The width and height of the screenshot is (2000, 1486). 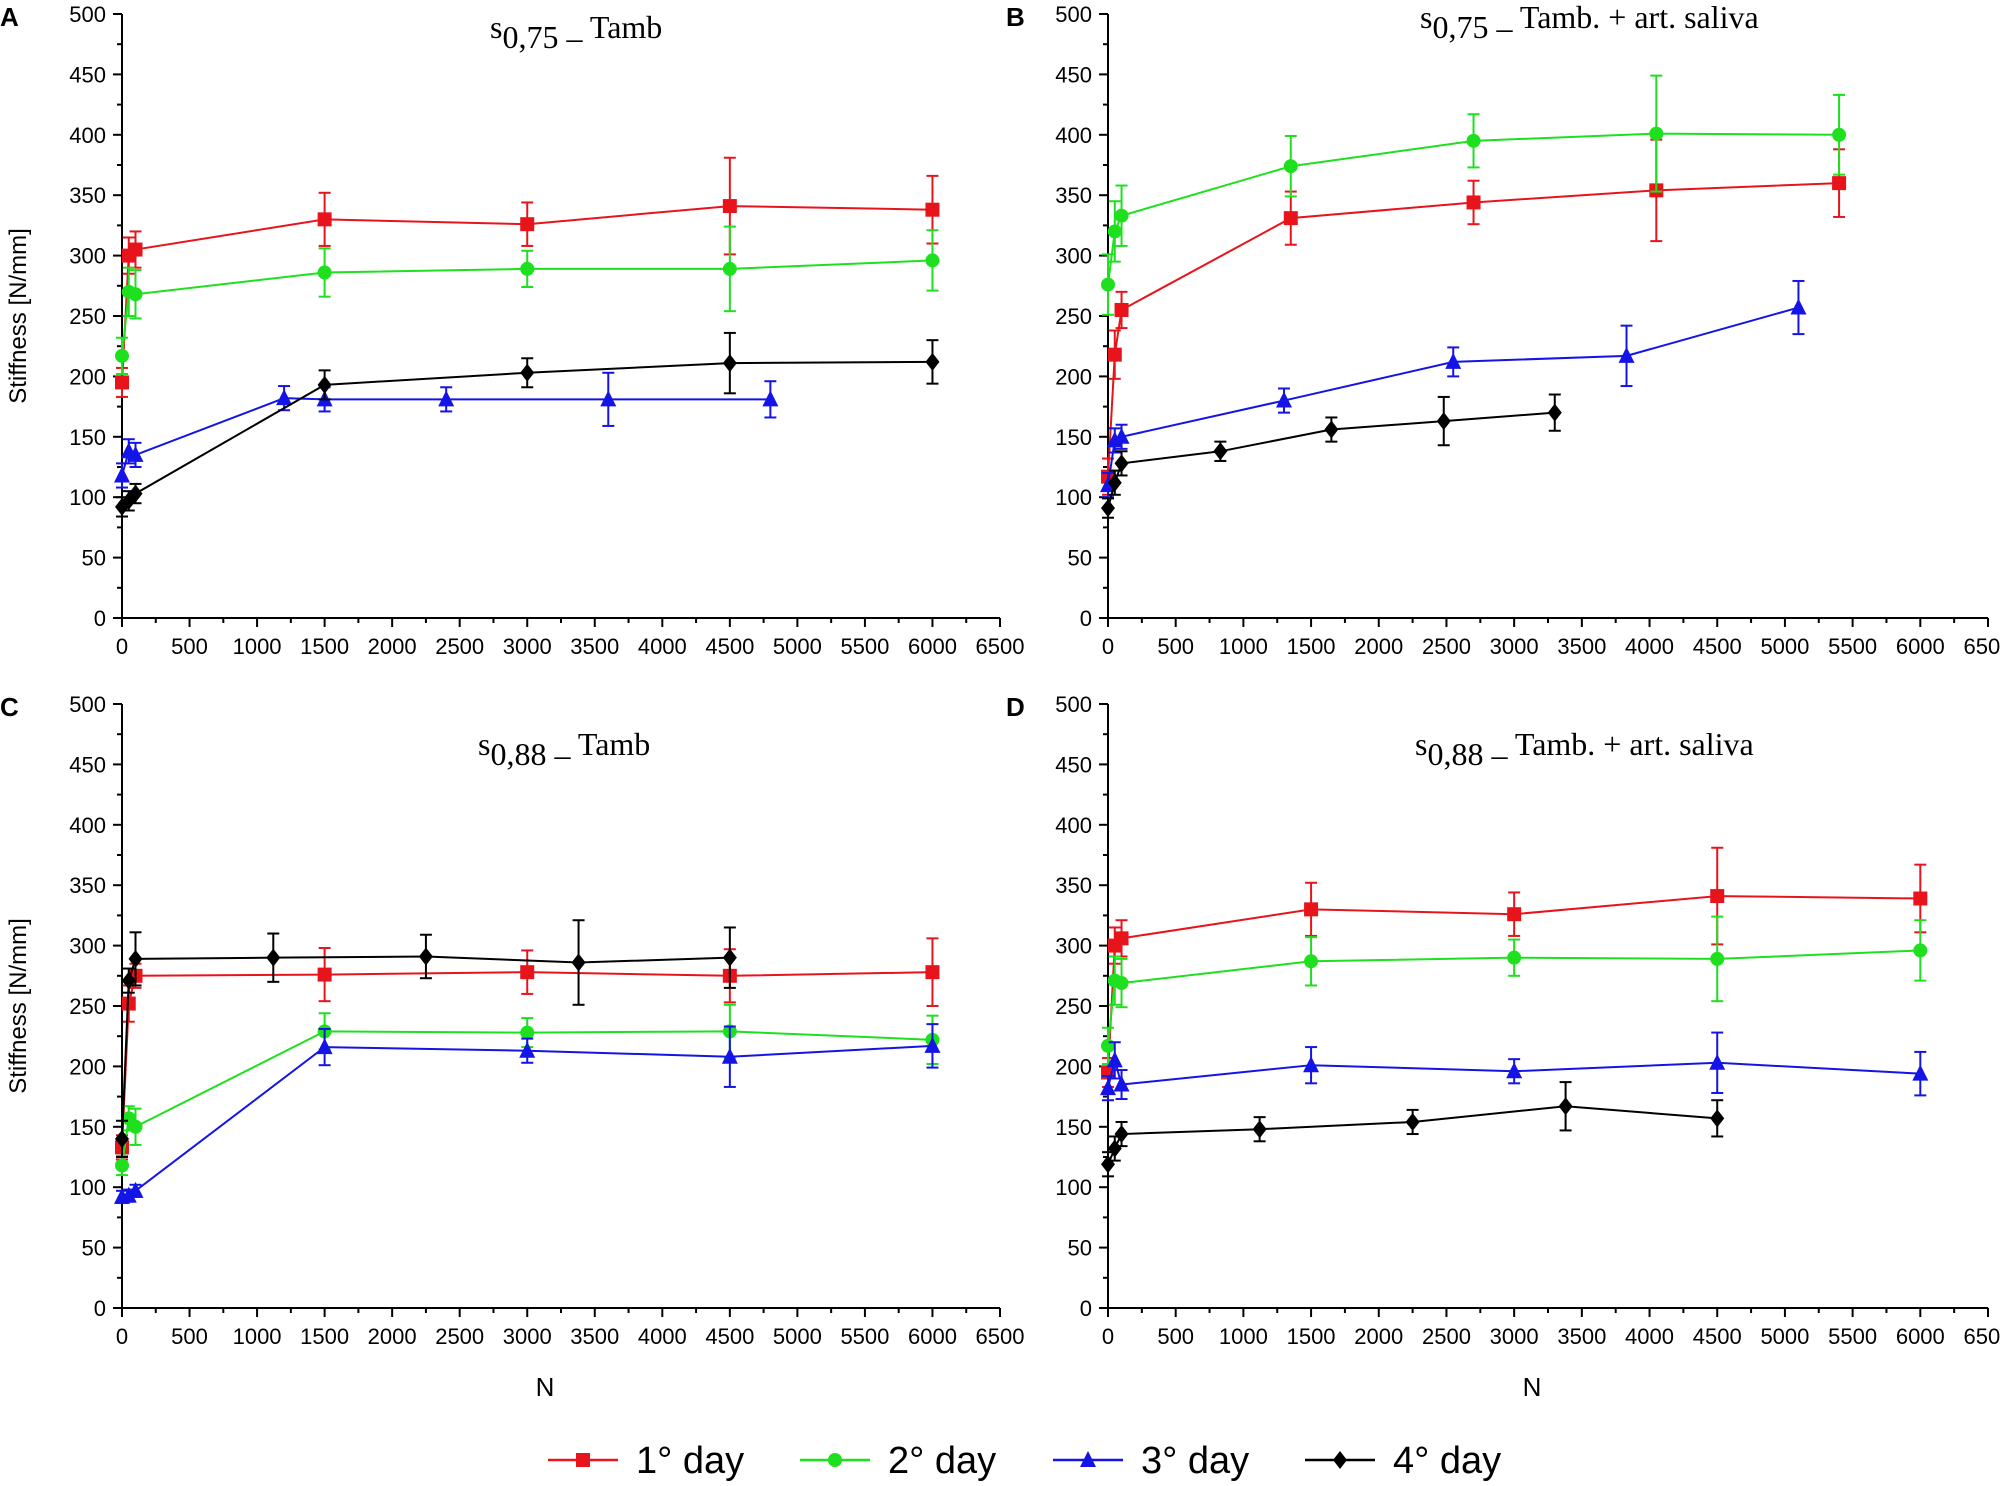 I want to click on y-tick-label: 500, so click(x=87, y=704).